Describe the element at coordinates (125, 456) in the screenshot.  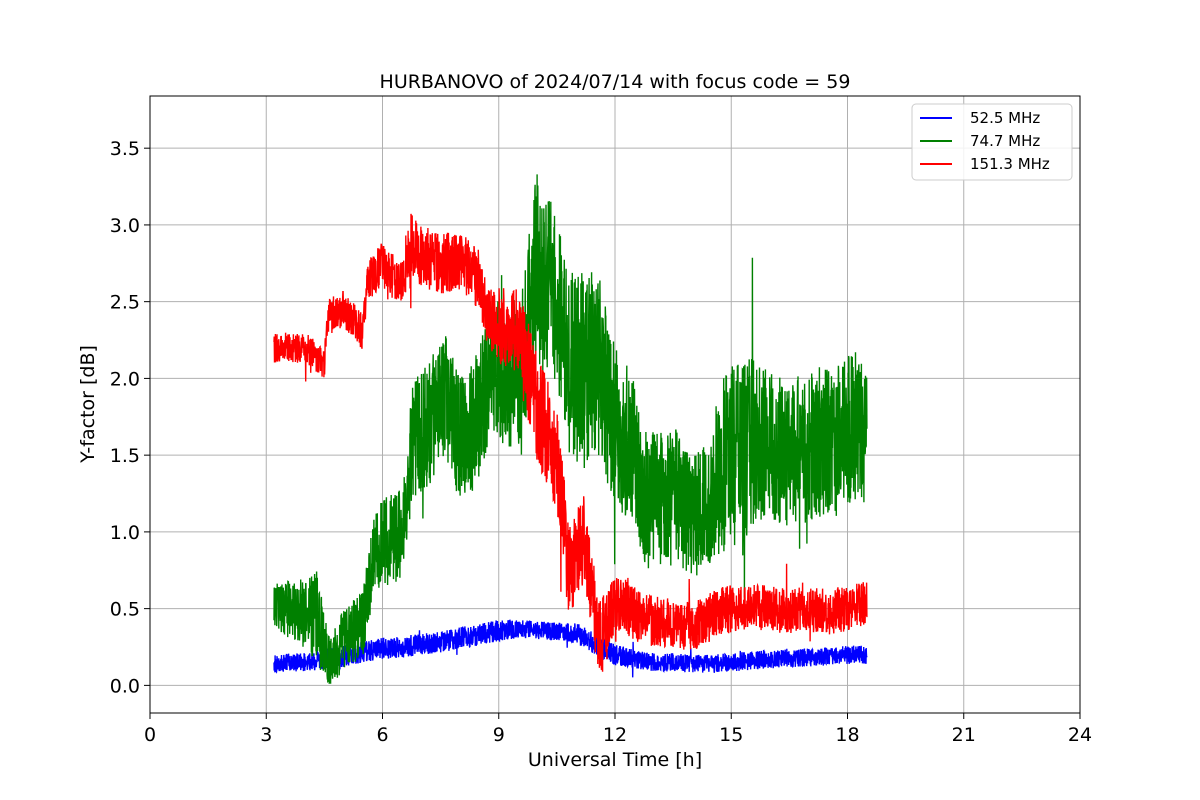
I see `y-tick-label: 1.5` at that location.